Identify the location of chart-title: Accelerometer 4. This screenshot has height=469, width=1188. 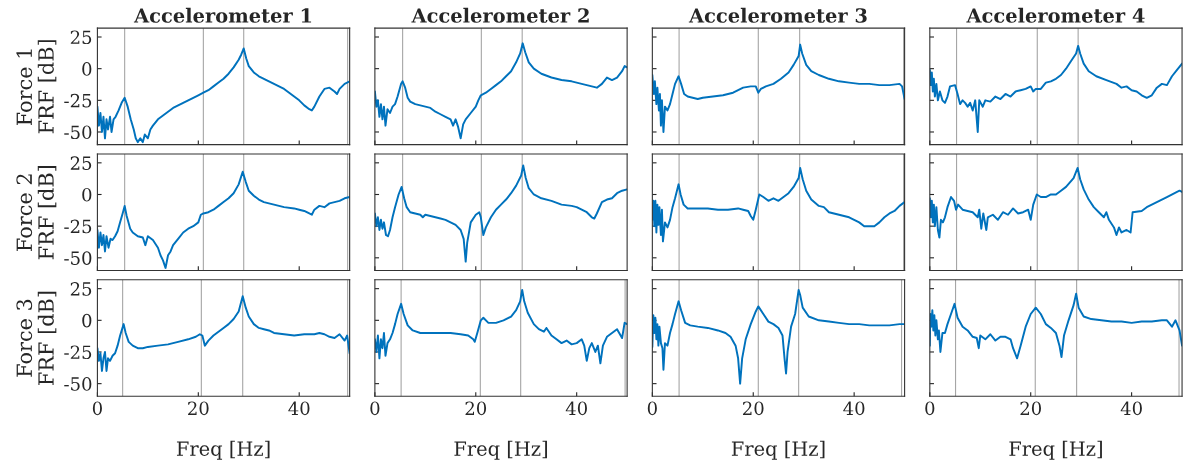
(1055, 15).